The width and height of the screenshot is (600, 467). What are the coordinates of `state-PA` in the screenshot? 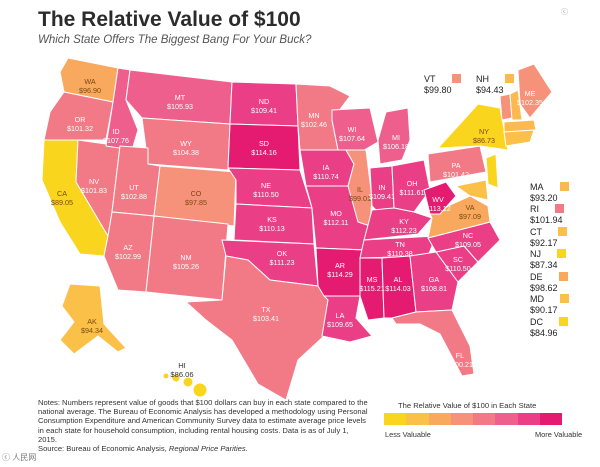 It's located at (457, 164).